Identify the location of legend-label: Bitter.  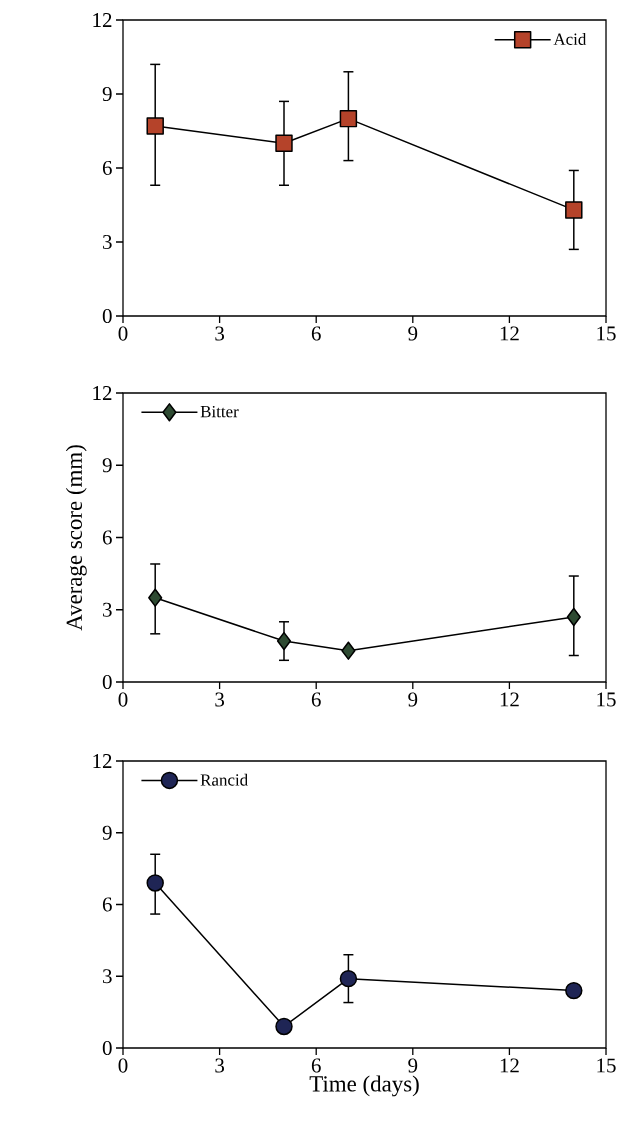
(219, 411).